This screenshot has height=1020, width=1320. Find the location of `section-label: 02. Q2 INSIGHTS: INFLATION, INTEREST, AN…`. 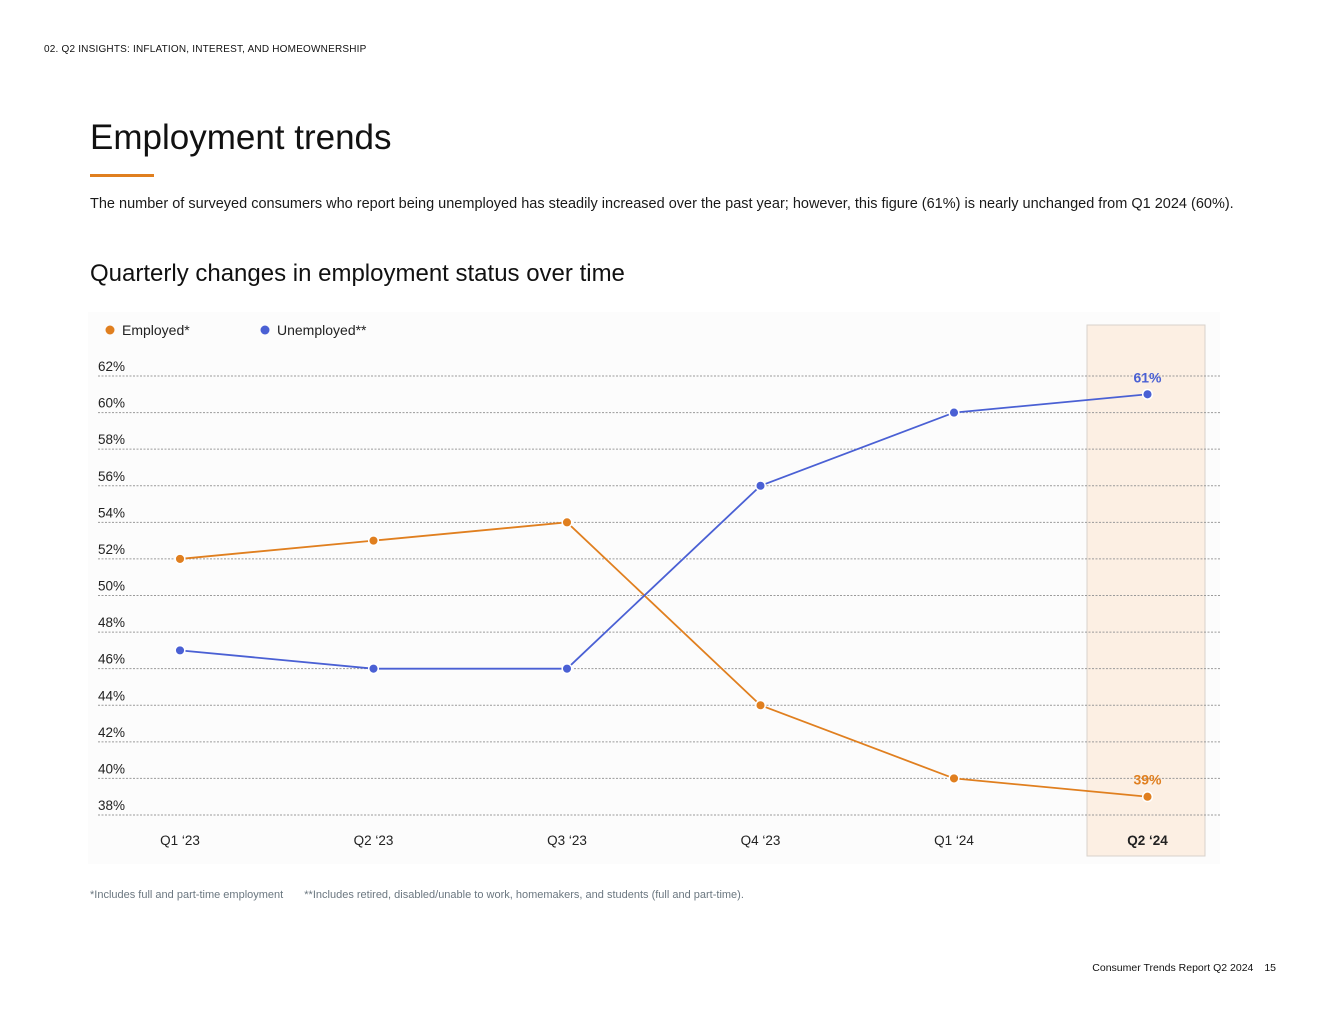

section-label: 02. Q2 INSIGHTS: INFLATION, INTEREST, AN… is located at coordinates (205, 49).